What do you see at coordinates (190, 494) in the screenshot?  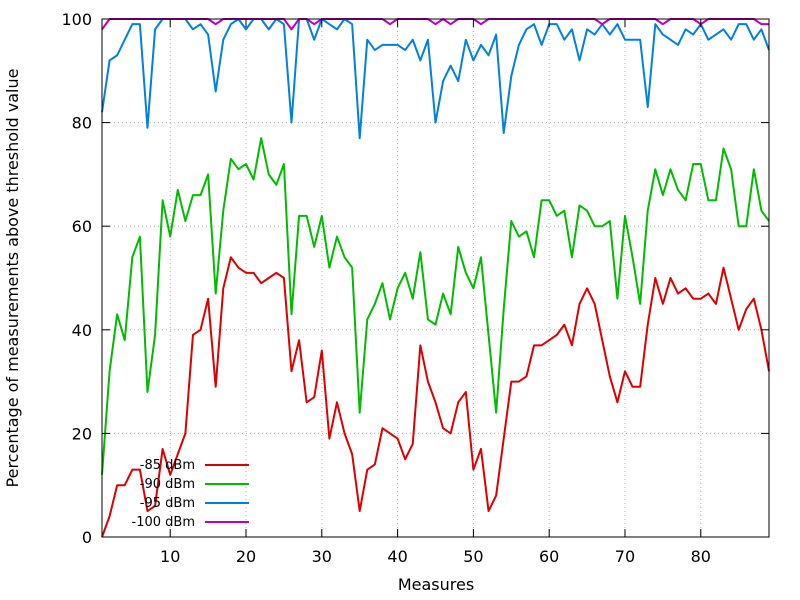 I see `legend: -85 dBm -90 dBm -95 dBm -100 dBm` at bounding box center [190, 494].